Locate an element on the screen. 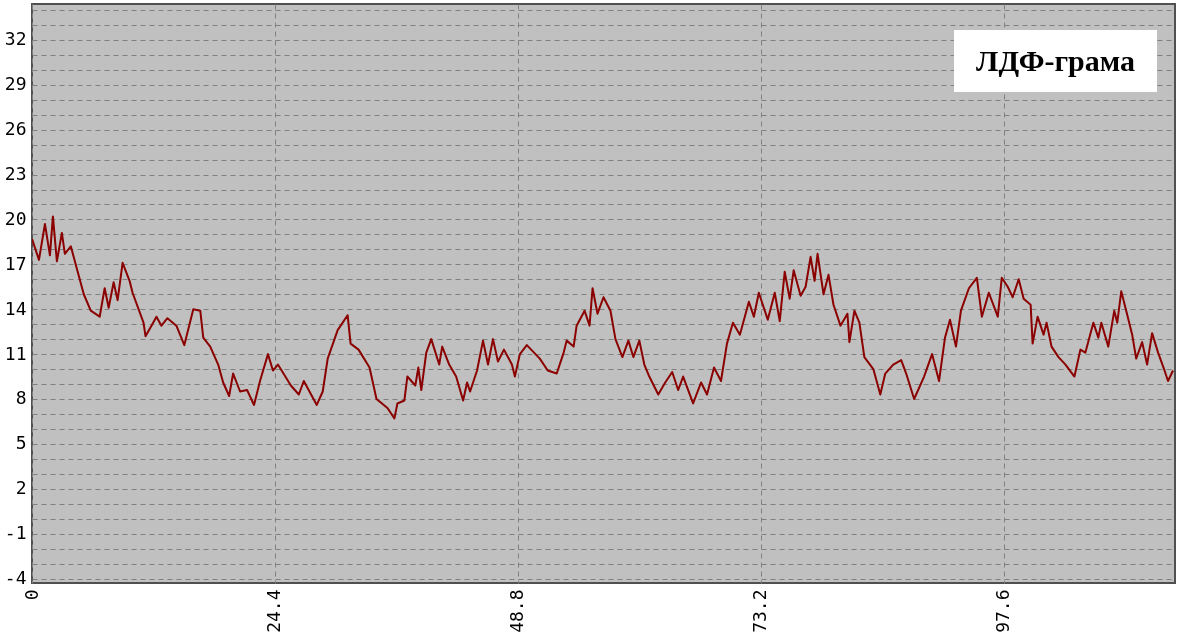  x-tick-label: 24.4 is located at coordinates (274, 611).